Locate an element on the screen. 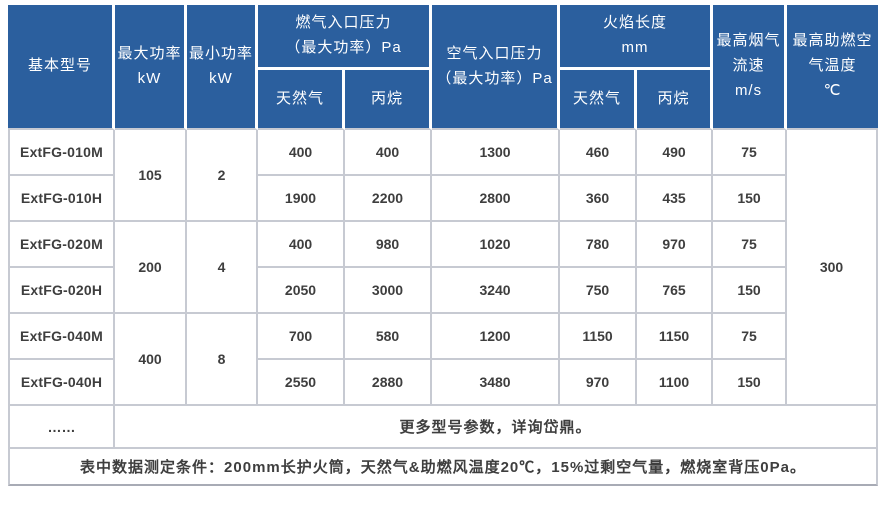 This screenshot has height=509, width=886. header-flame-length-group: 火焰长度 mm is located at coordinates (637, 37).